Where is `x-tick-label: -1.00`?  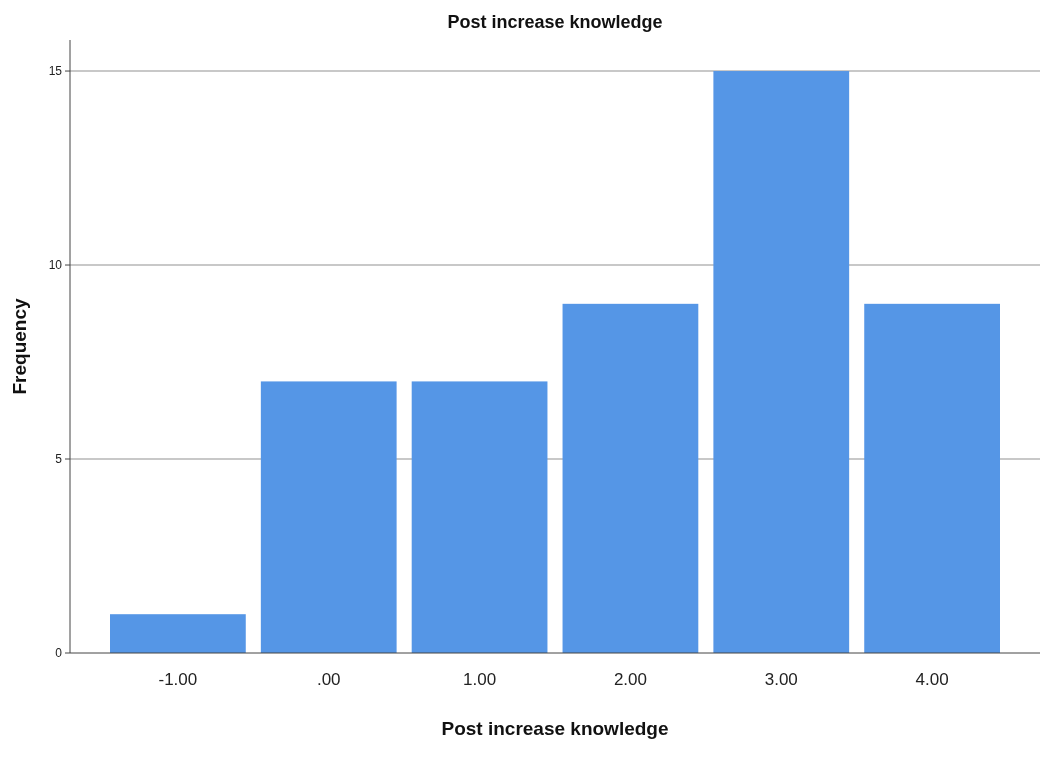
x-tick-label: -1.00 is located at coordinates (178, 679).